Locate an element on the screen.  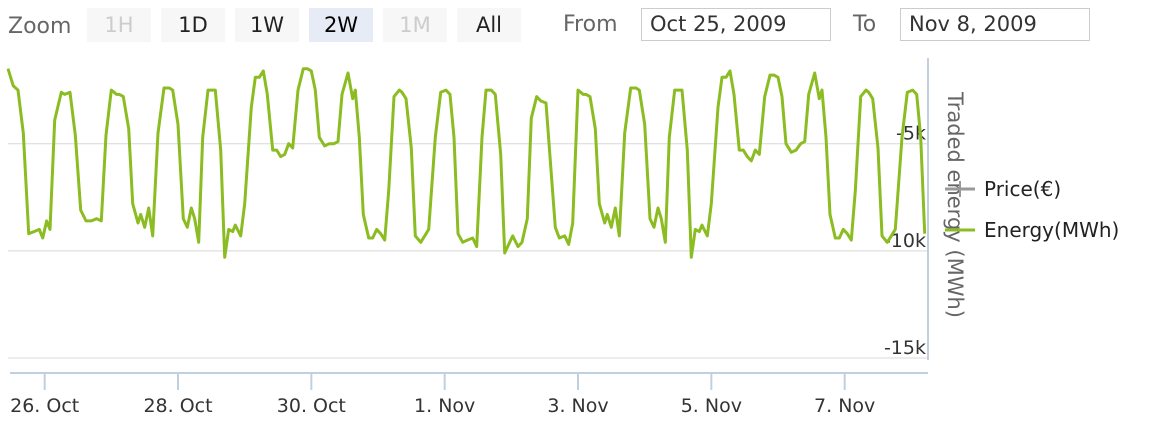
zoom-button-label: 1M is located at coordinates (415, 25).